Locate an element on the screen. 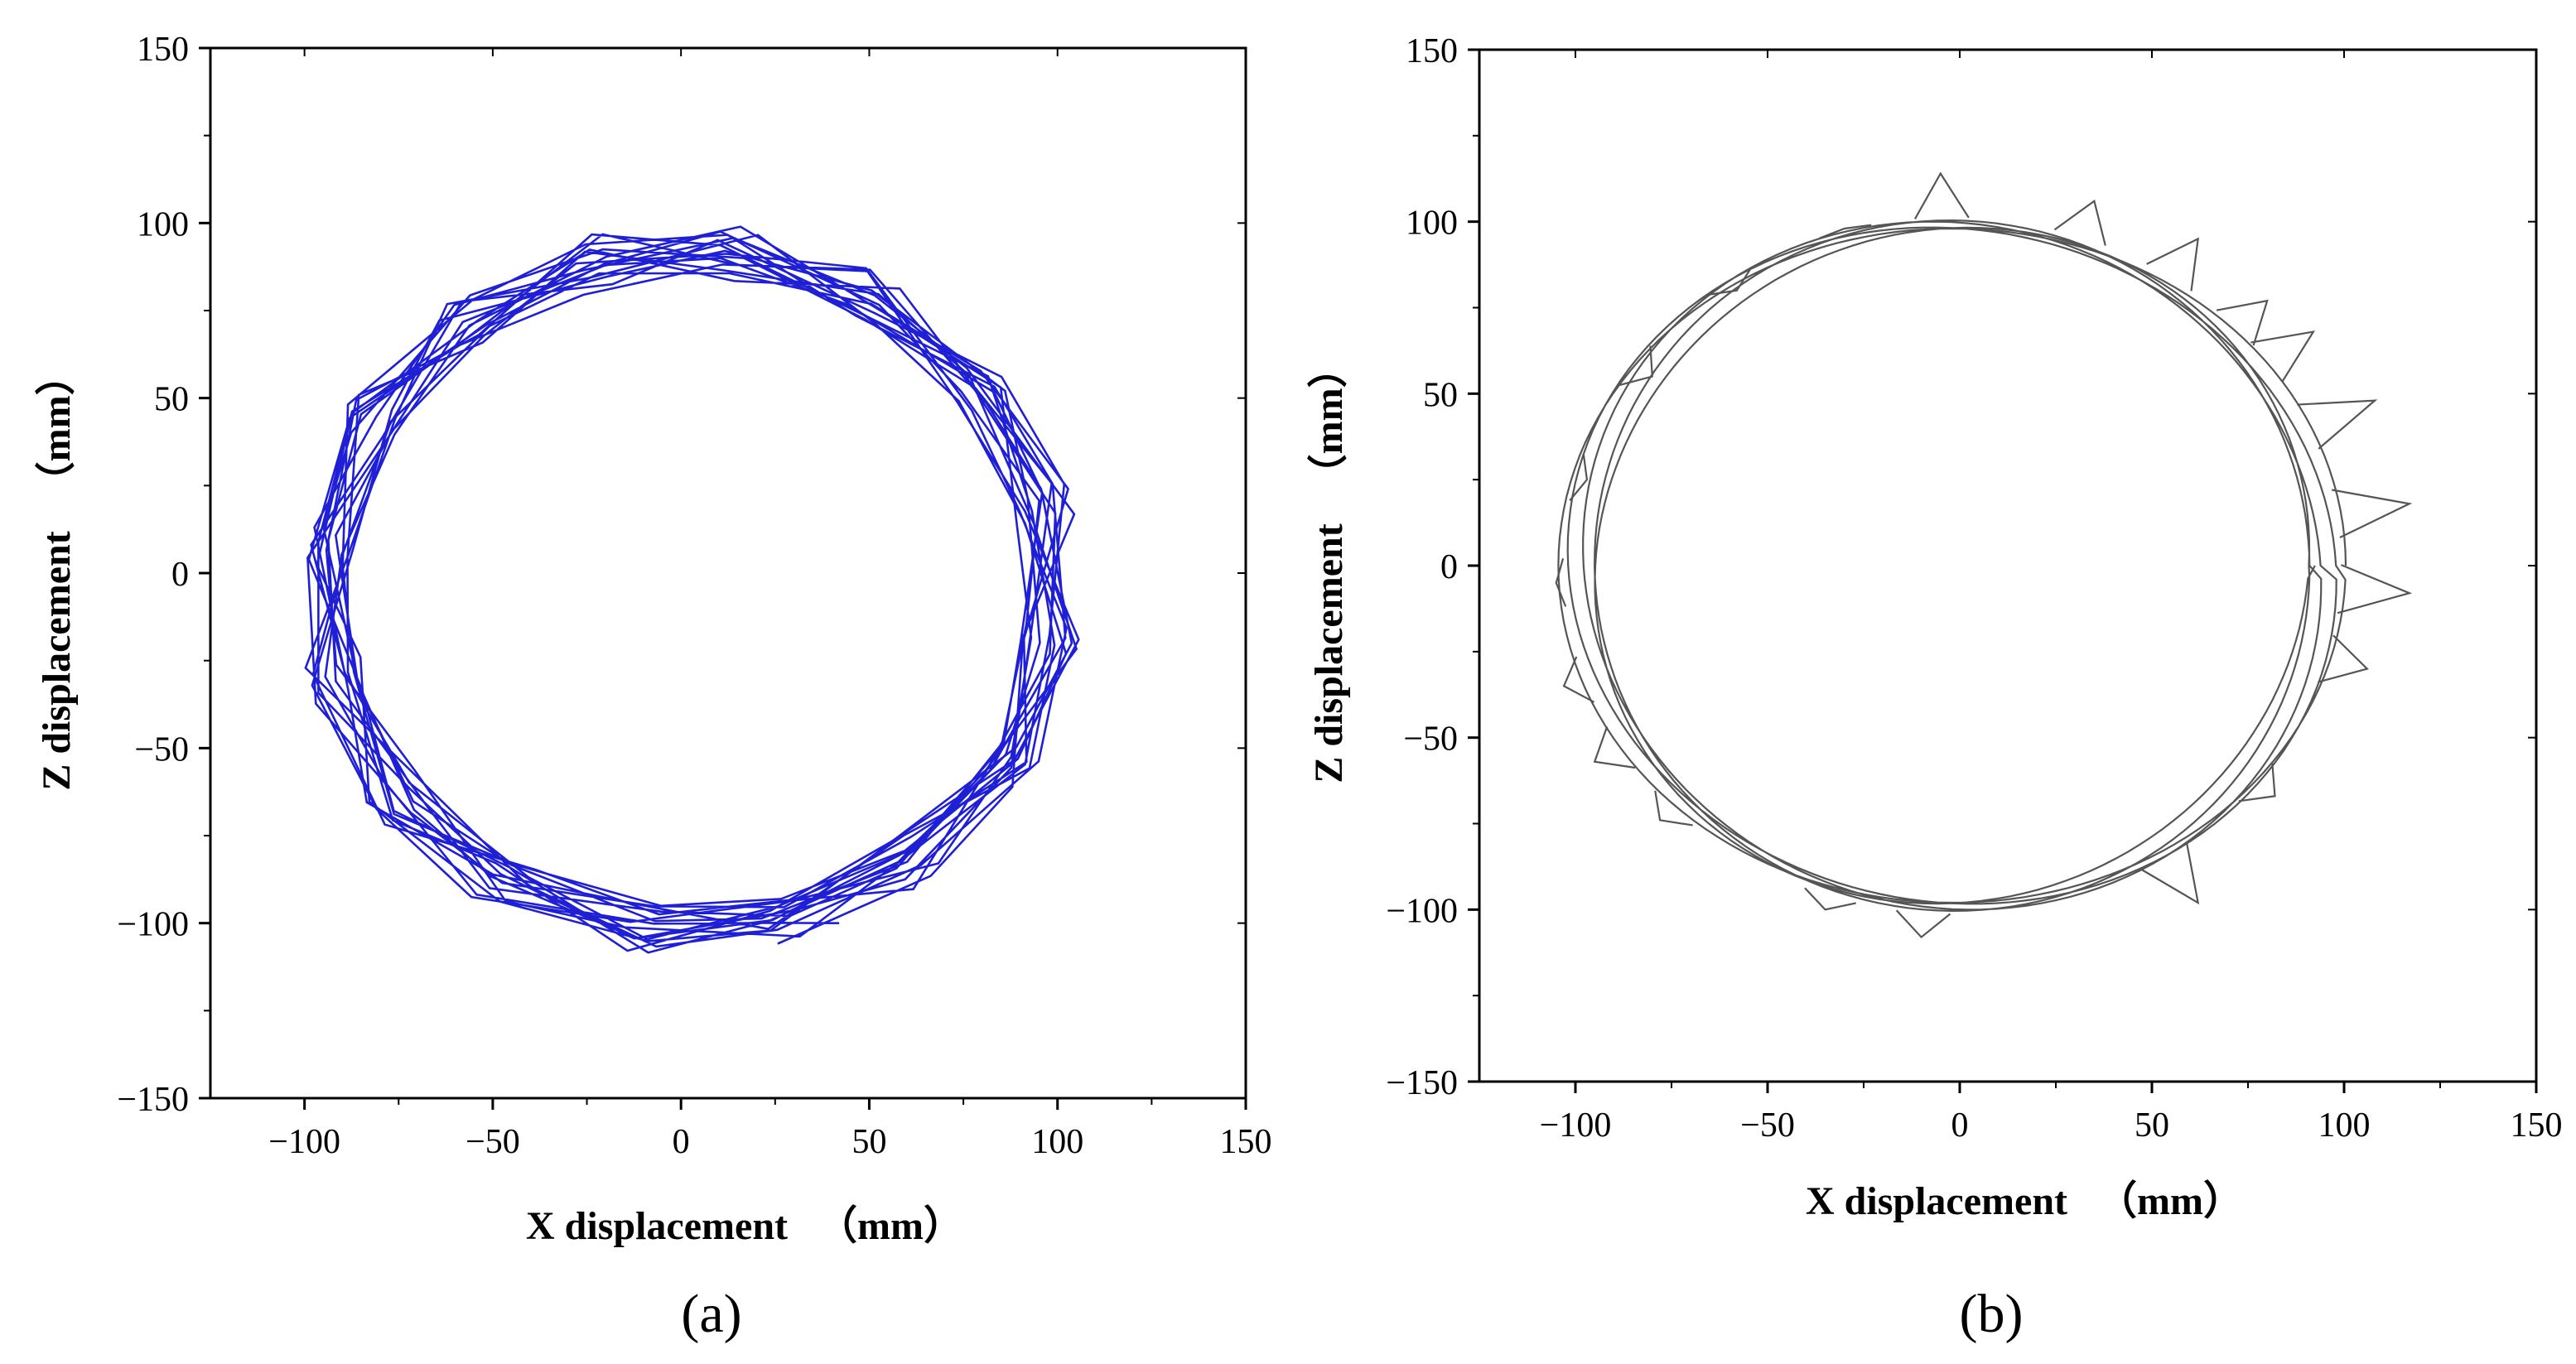  panel-label: (a) is located at coordinates (711, 1314).